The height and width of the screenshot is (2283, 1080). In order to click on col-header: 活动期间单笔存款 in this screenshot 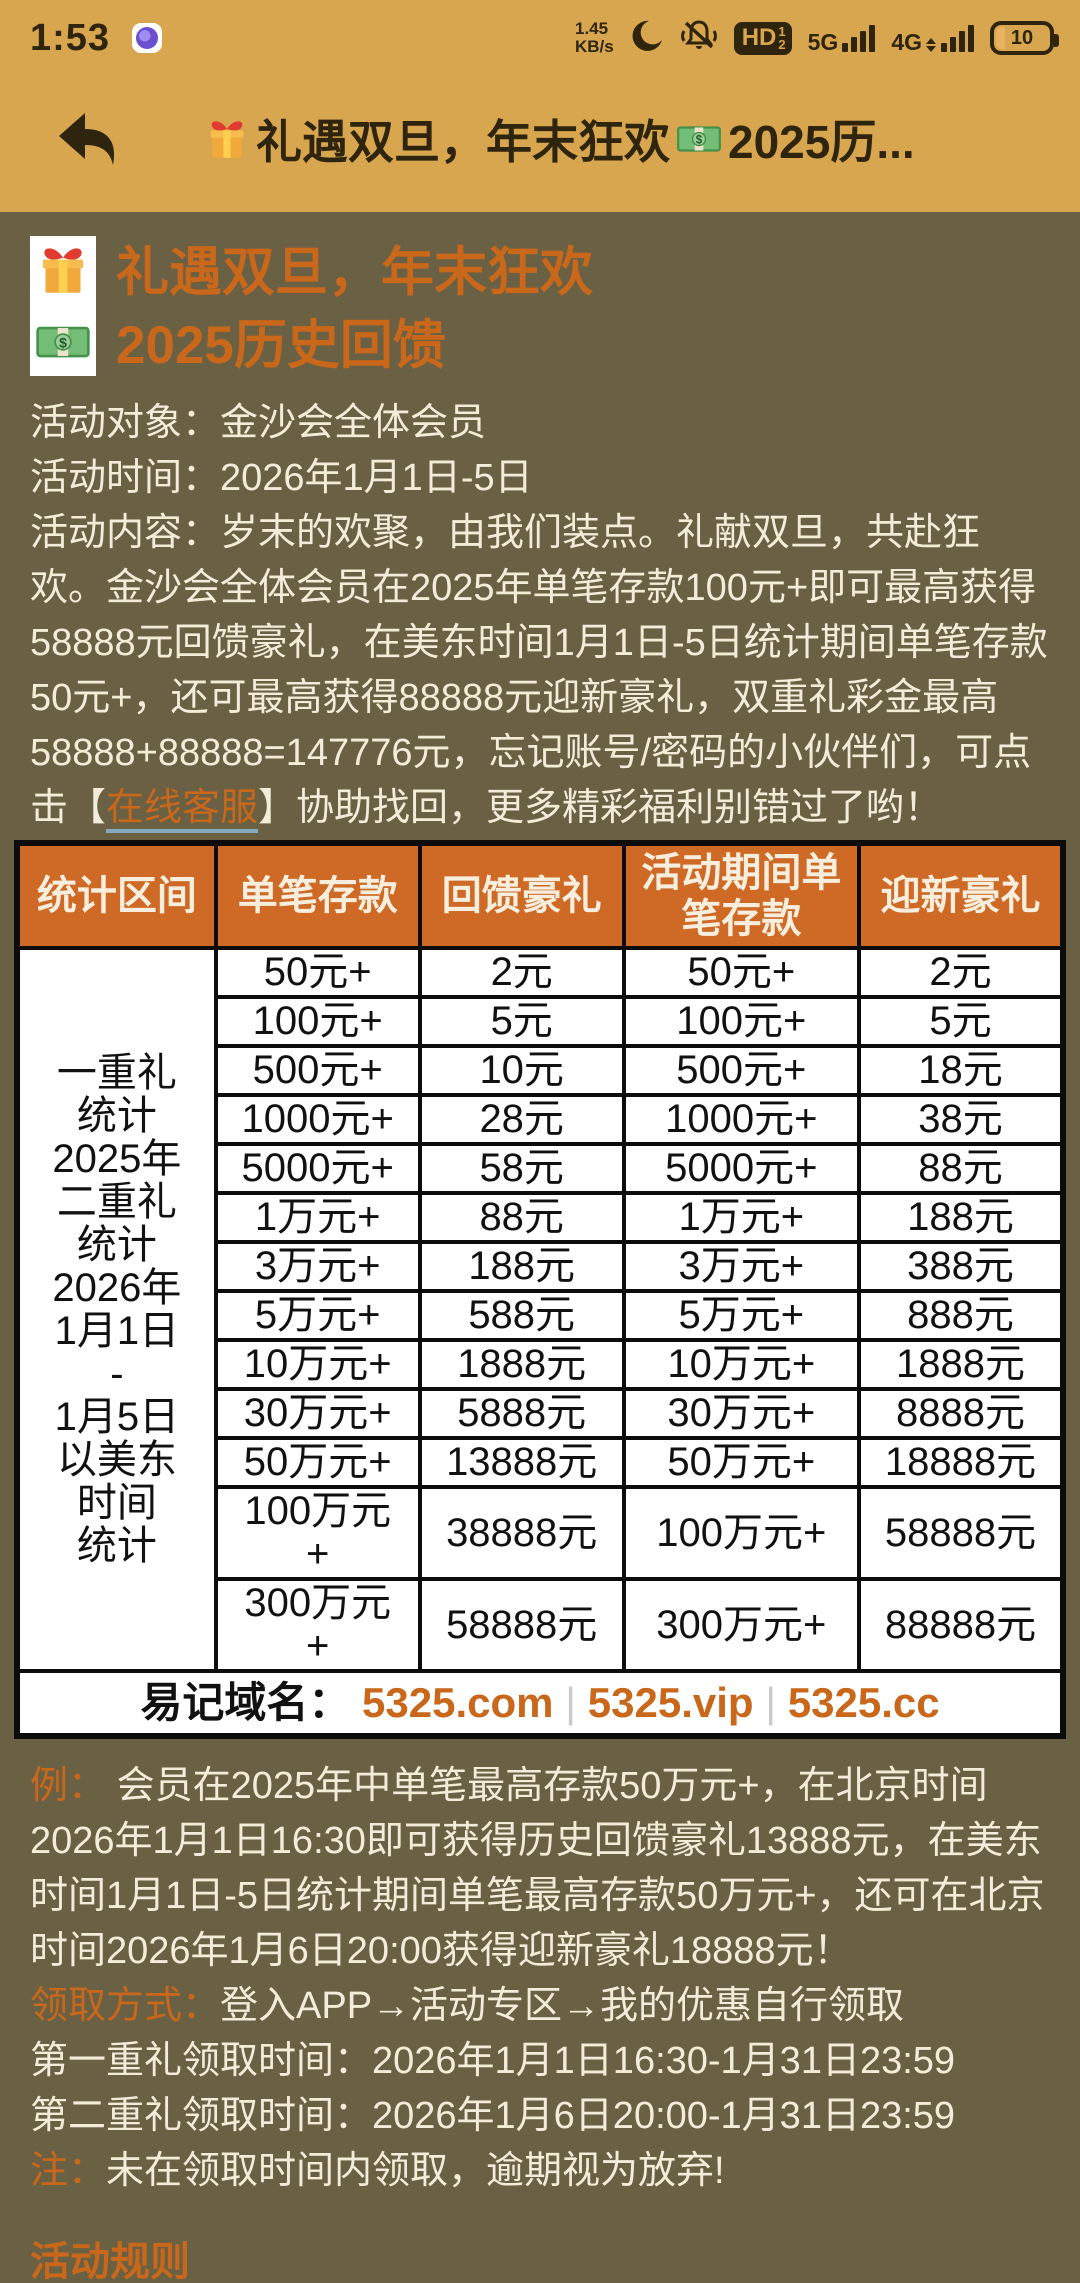, I will do `click(741, 895)`.